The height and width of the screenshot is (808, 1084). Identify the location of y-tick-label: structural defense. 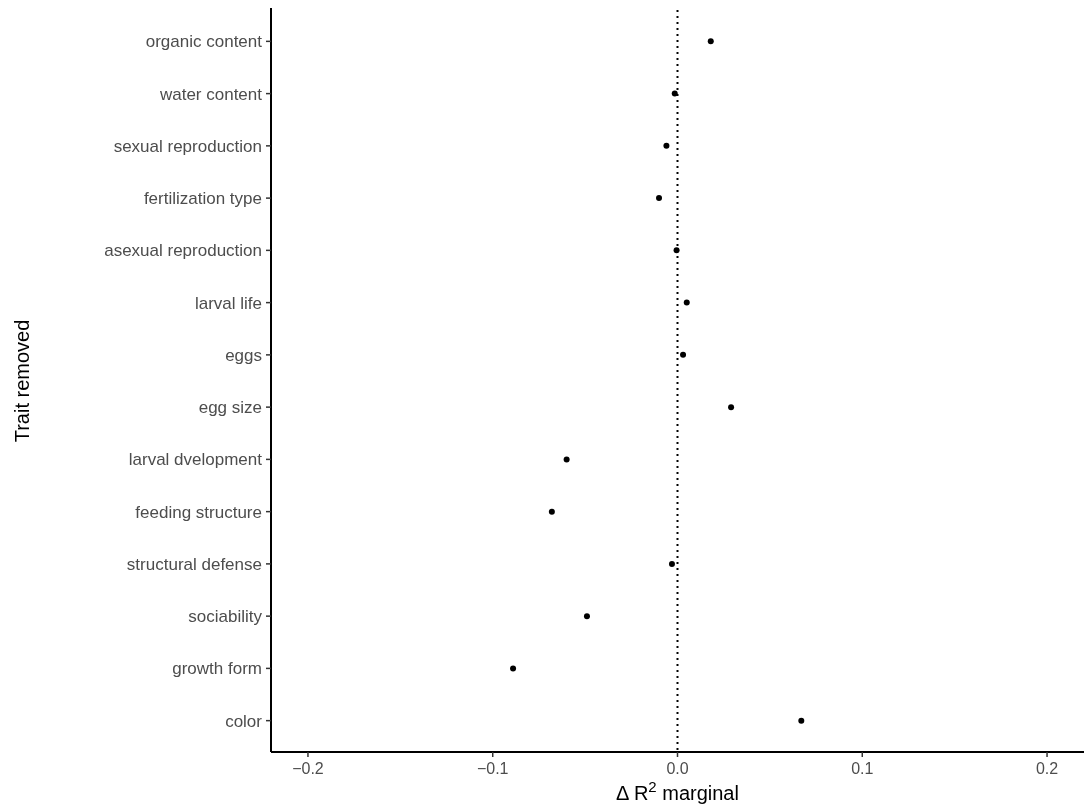
(194, 564).